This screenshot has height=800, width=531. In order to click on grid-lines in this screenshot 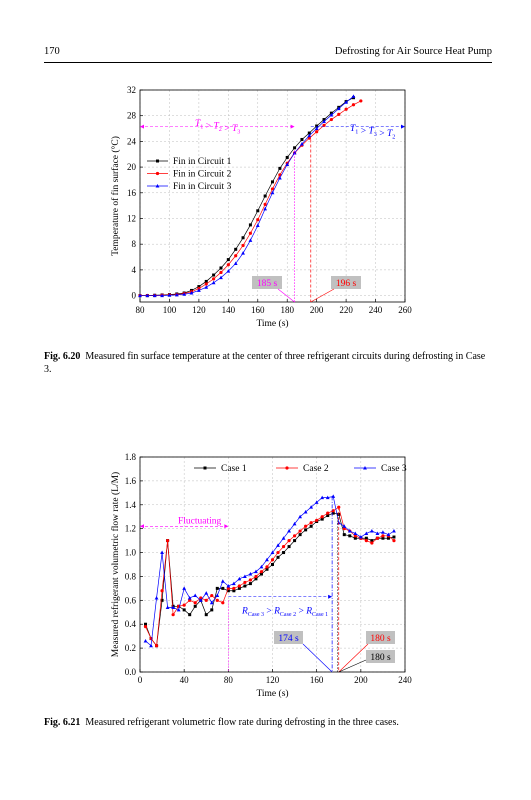, I will do `click(272, 195)`.